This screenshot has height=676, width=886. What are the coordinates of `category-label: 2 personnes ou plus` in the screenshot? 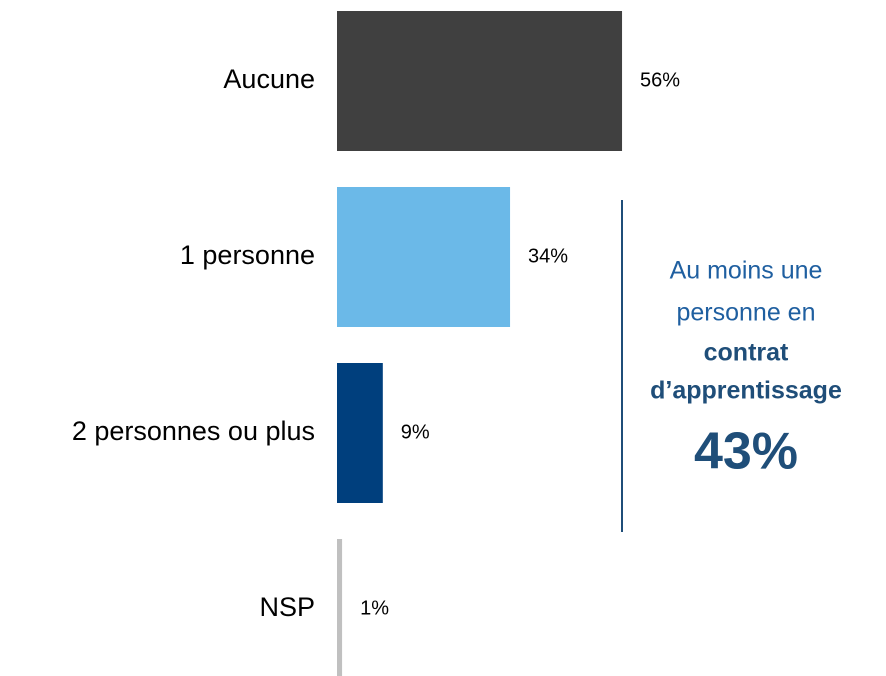 It's located at (193, 431).